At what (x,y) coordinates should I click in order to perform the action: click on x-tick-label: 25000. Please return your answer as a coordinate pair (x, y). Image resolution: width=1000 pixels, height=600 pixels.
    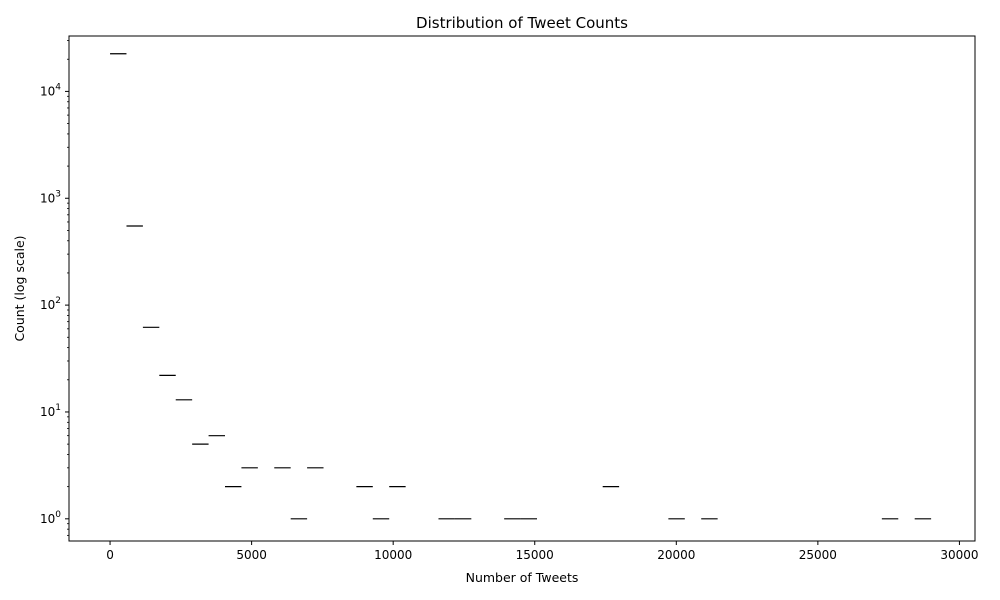
    Looking at the image, I should click on (818, 555).